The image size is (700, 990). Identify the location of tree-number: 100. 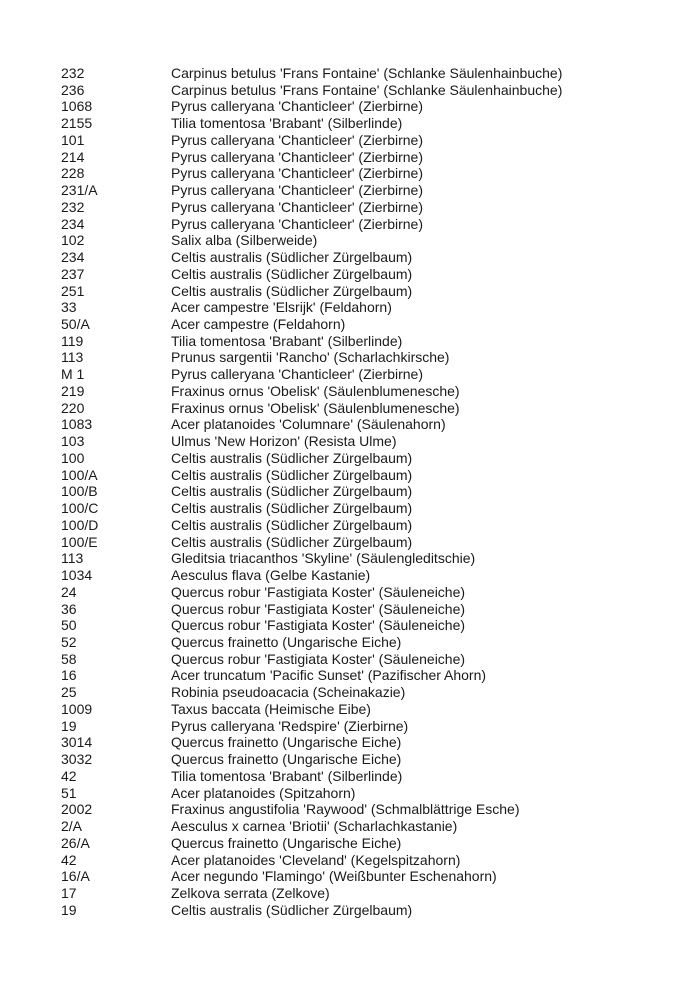
(73, 457).